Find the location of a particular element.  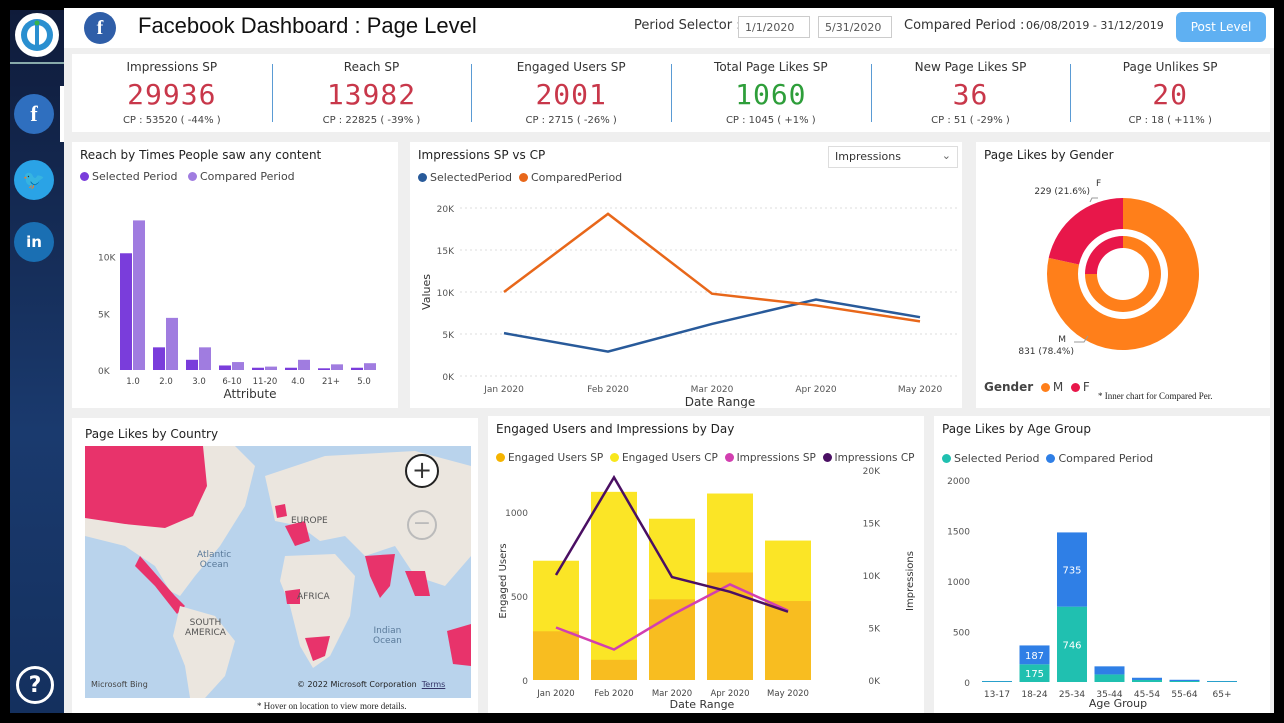

label-m-value: 831 (78.4%) is located at coordinates (1046, 352).